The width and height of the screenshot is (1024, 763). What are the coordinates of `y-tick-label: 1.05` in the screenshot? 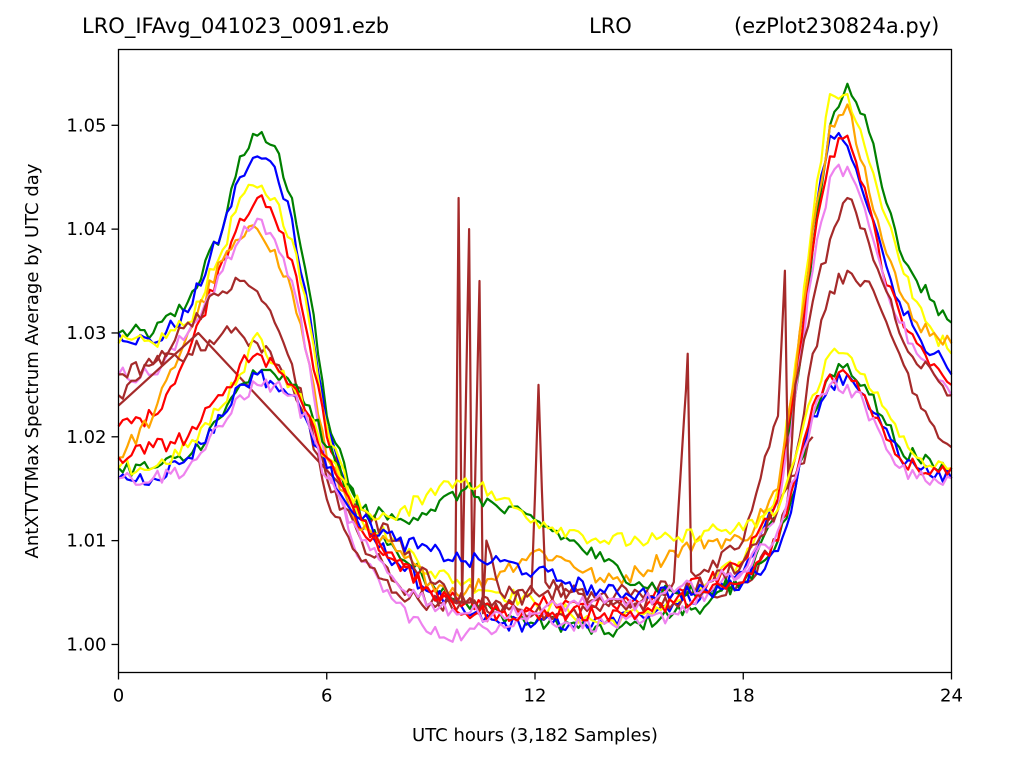 It's located at (86, 125).